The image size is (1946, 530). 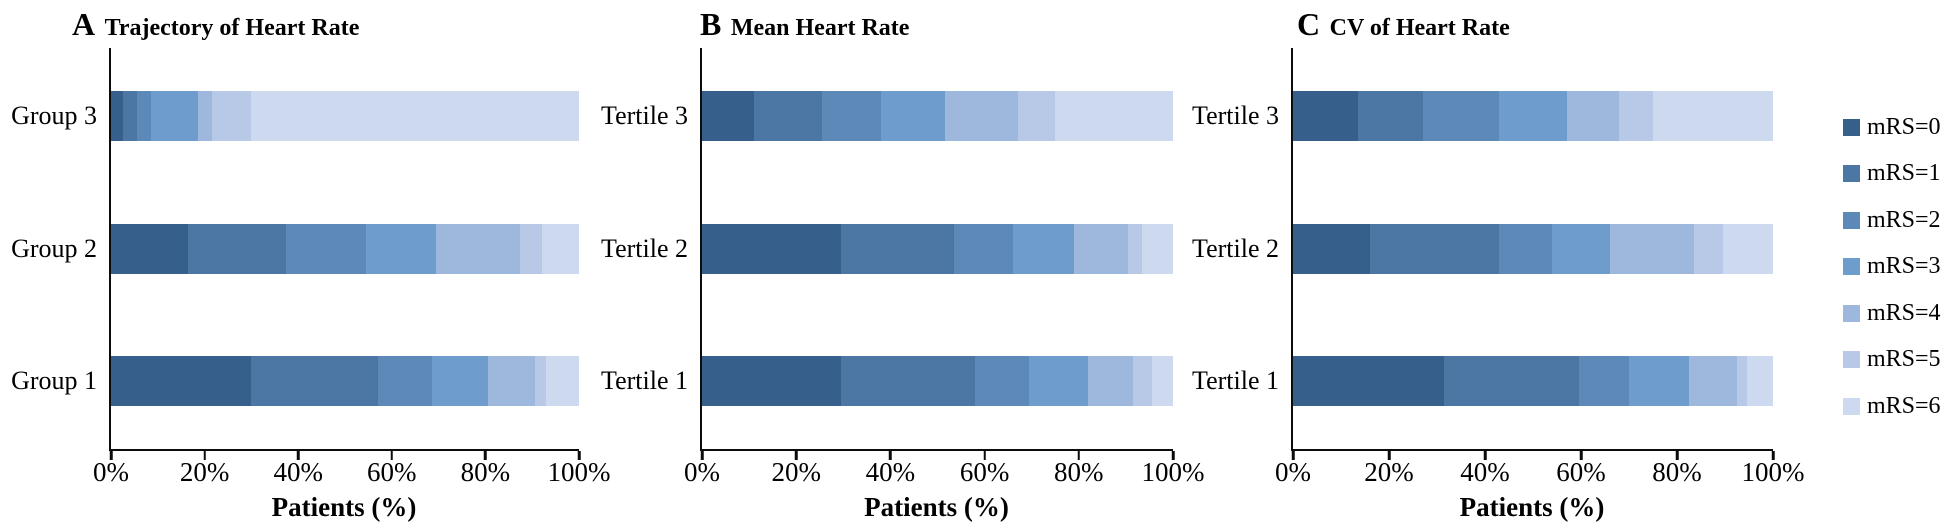 I want to click on legend-item: mRS=6, so click(x=1892, y=406).